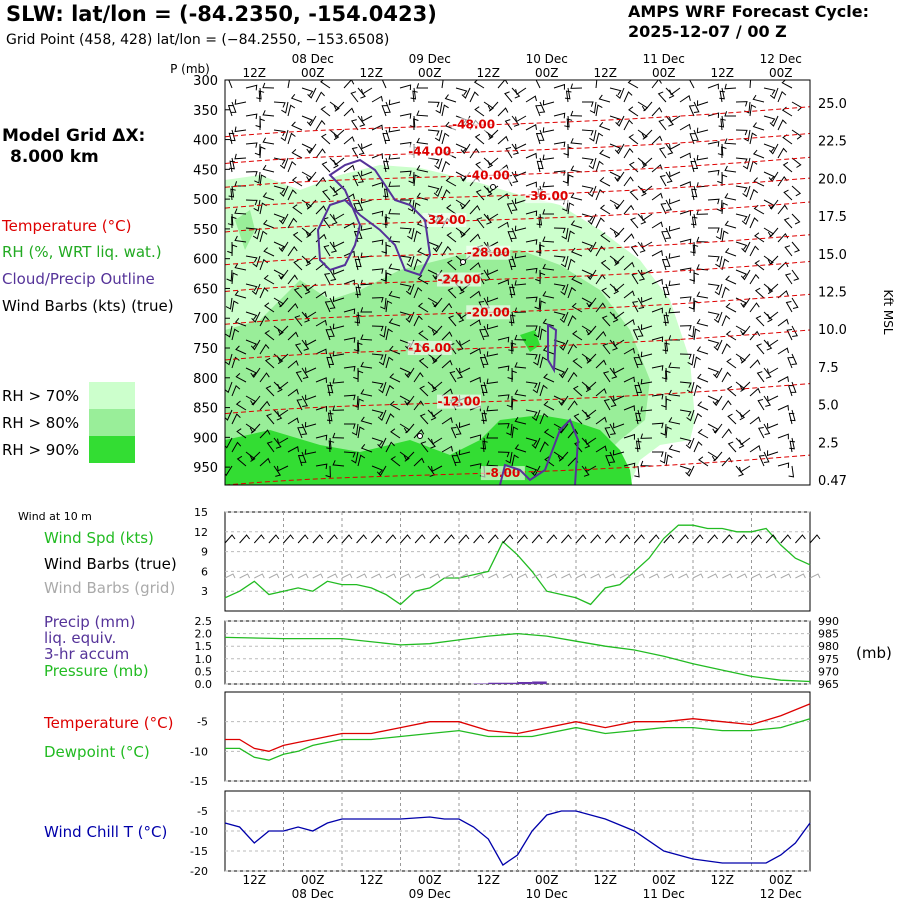 The height and width of the screenshot is (900, 900). I want to click on windchill-tick: -10, so click(199, 831).